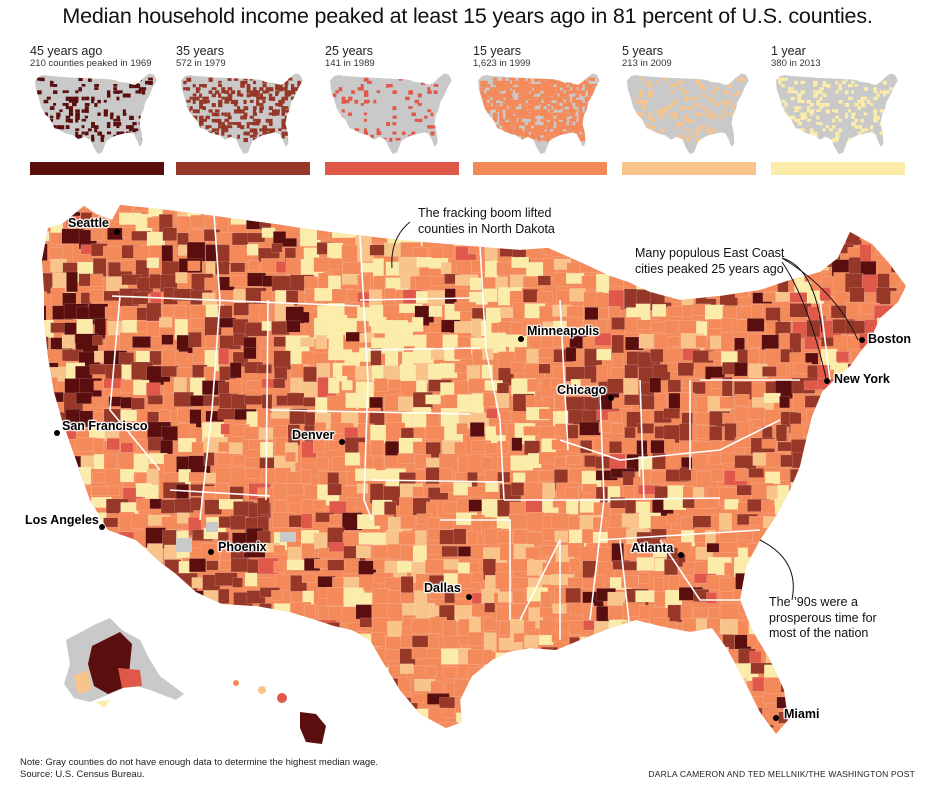 Image resolution: width=935 pixels, height=788 pixels. I want to click on legend-label: 35 years, so click(200, 51).